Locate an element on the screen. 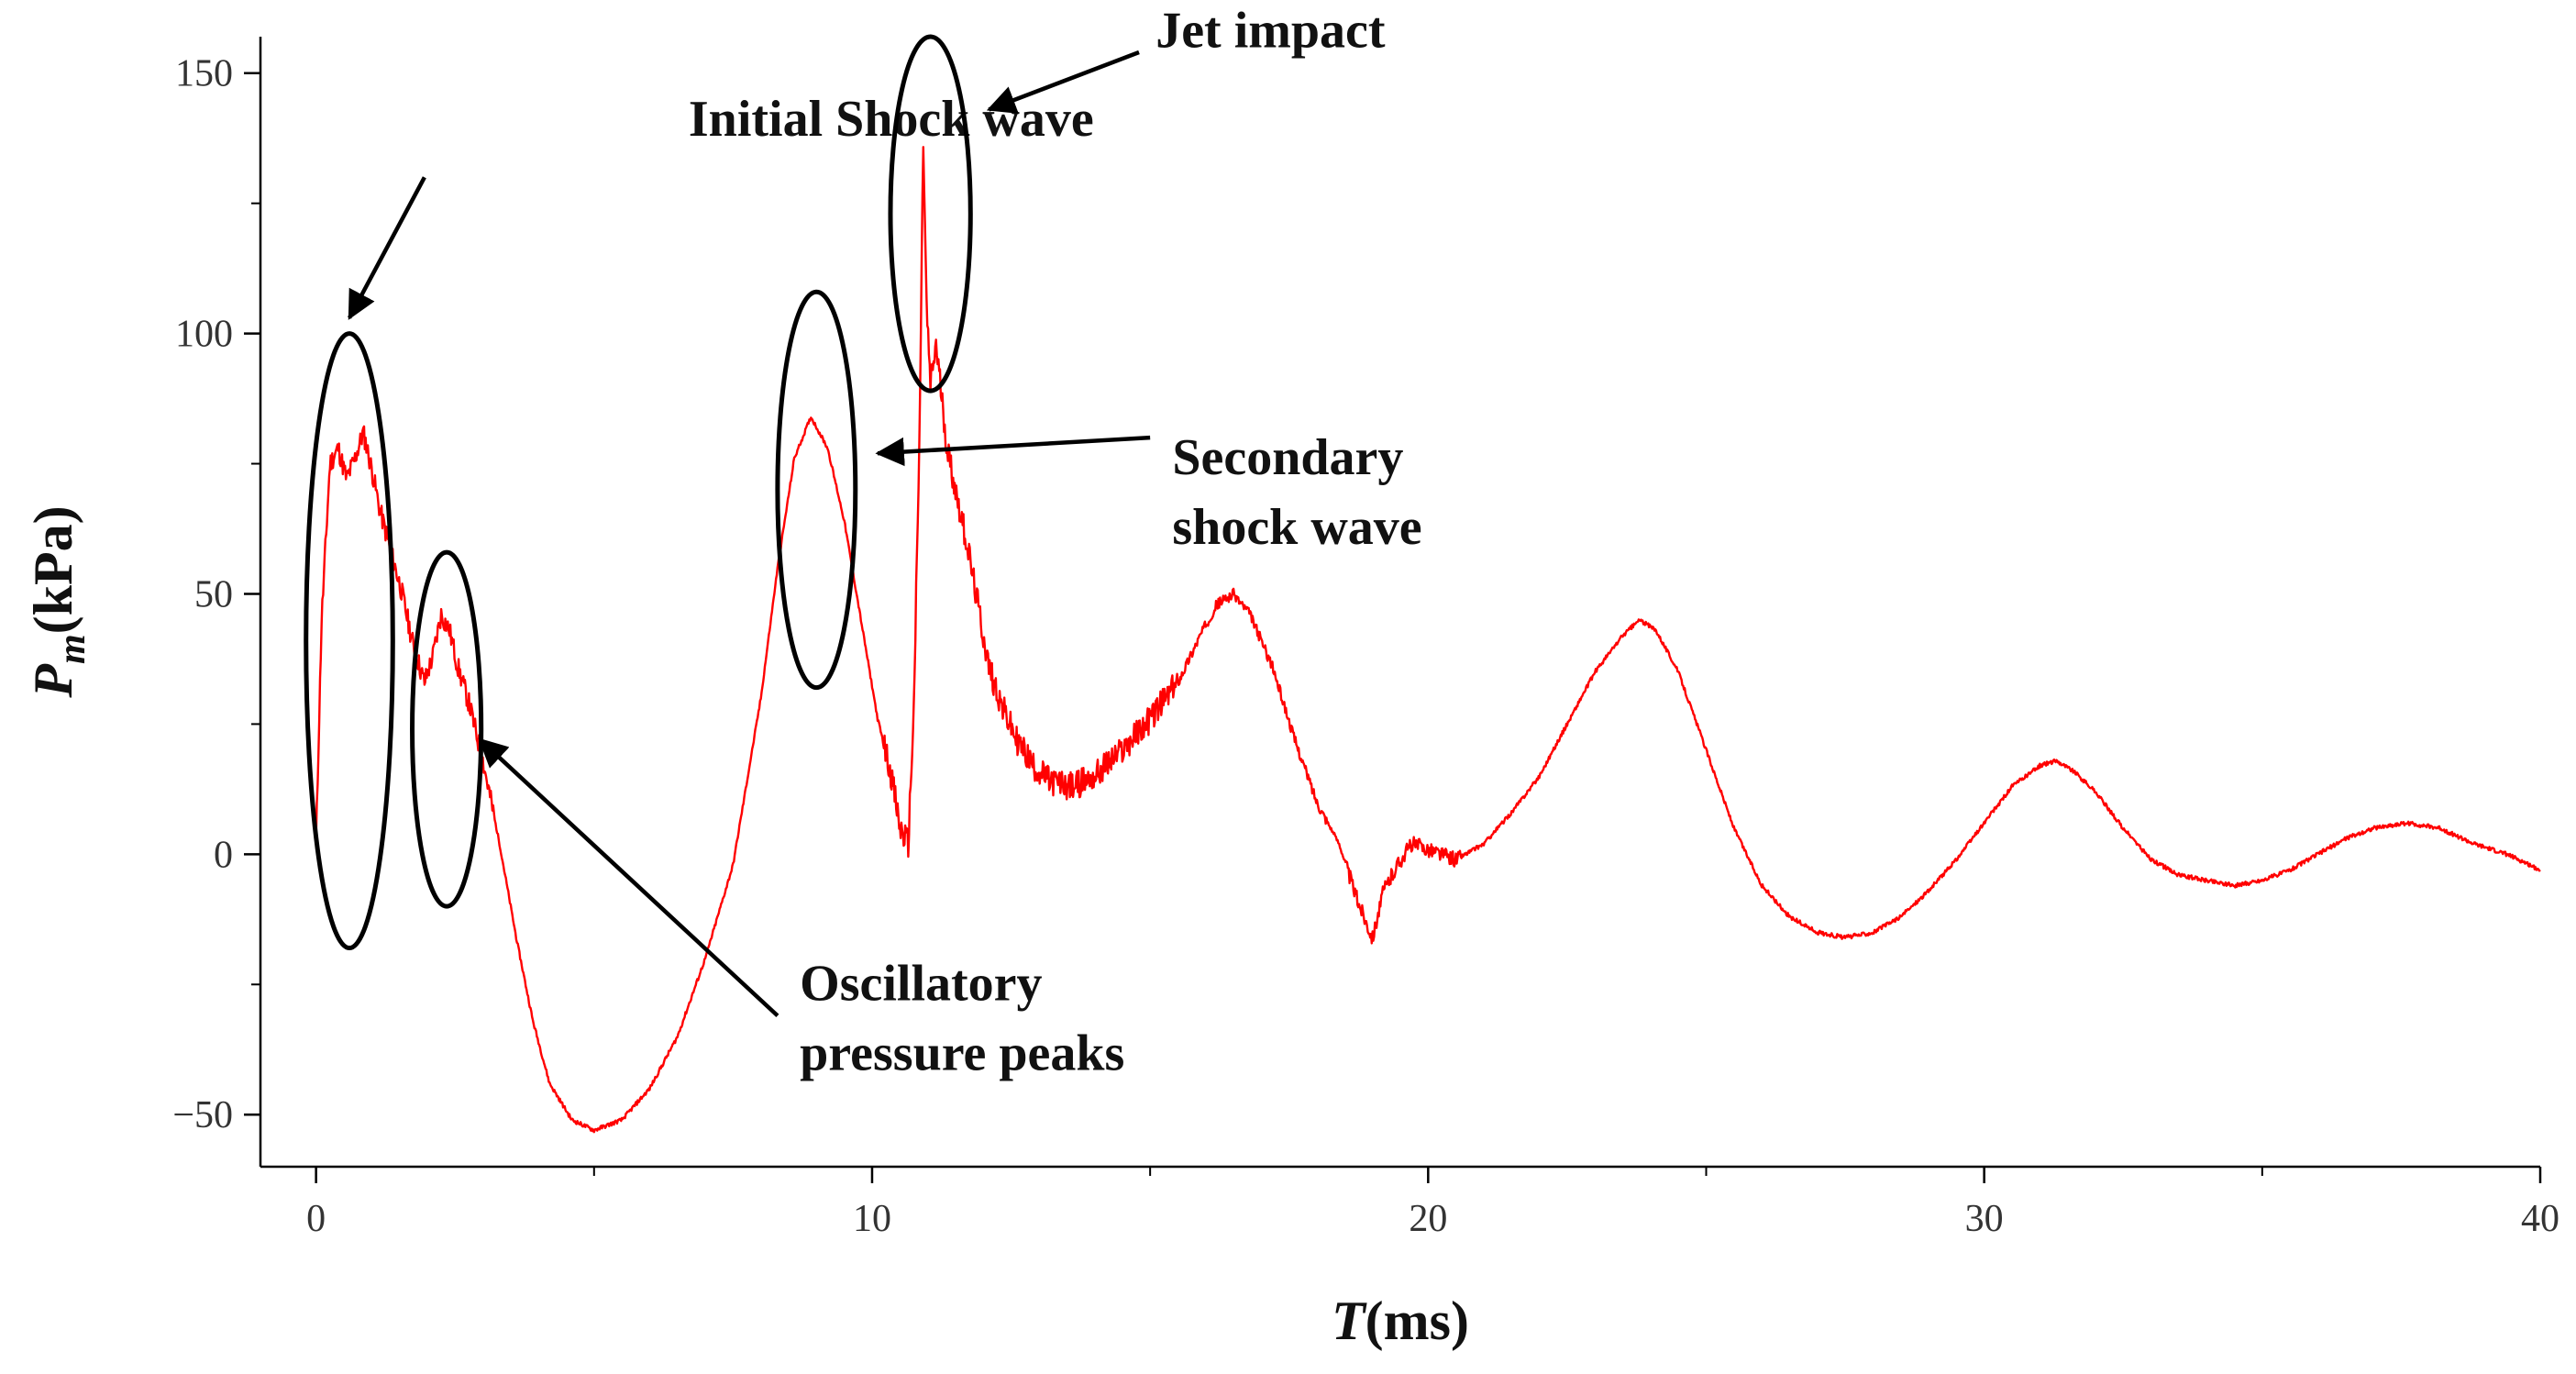 Image resolution: width=2576 pixels, height=1374 pixels. y-tick-label: 100 is located at coordinates (204, 335).